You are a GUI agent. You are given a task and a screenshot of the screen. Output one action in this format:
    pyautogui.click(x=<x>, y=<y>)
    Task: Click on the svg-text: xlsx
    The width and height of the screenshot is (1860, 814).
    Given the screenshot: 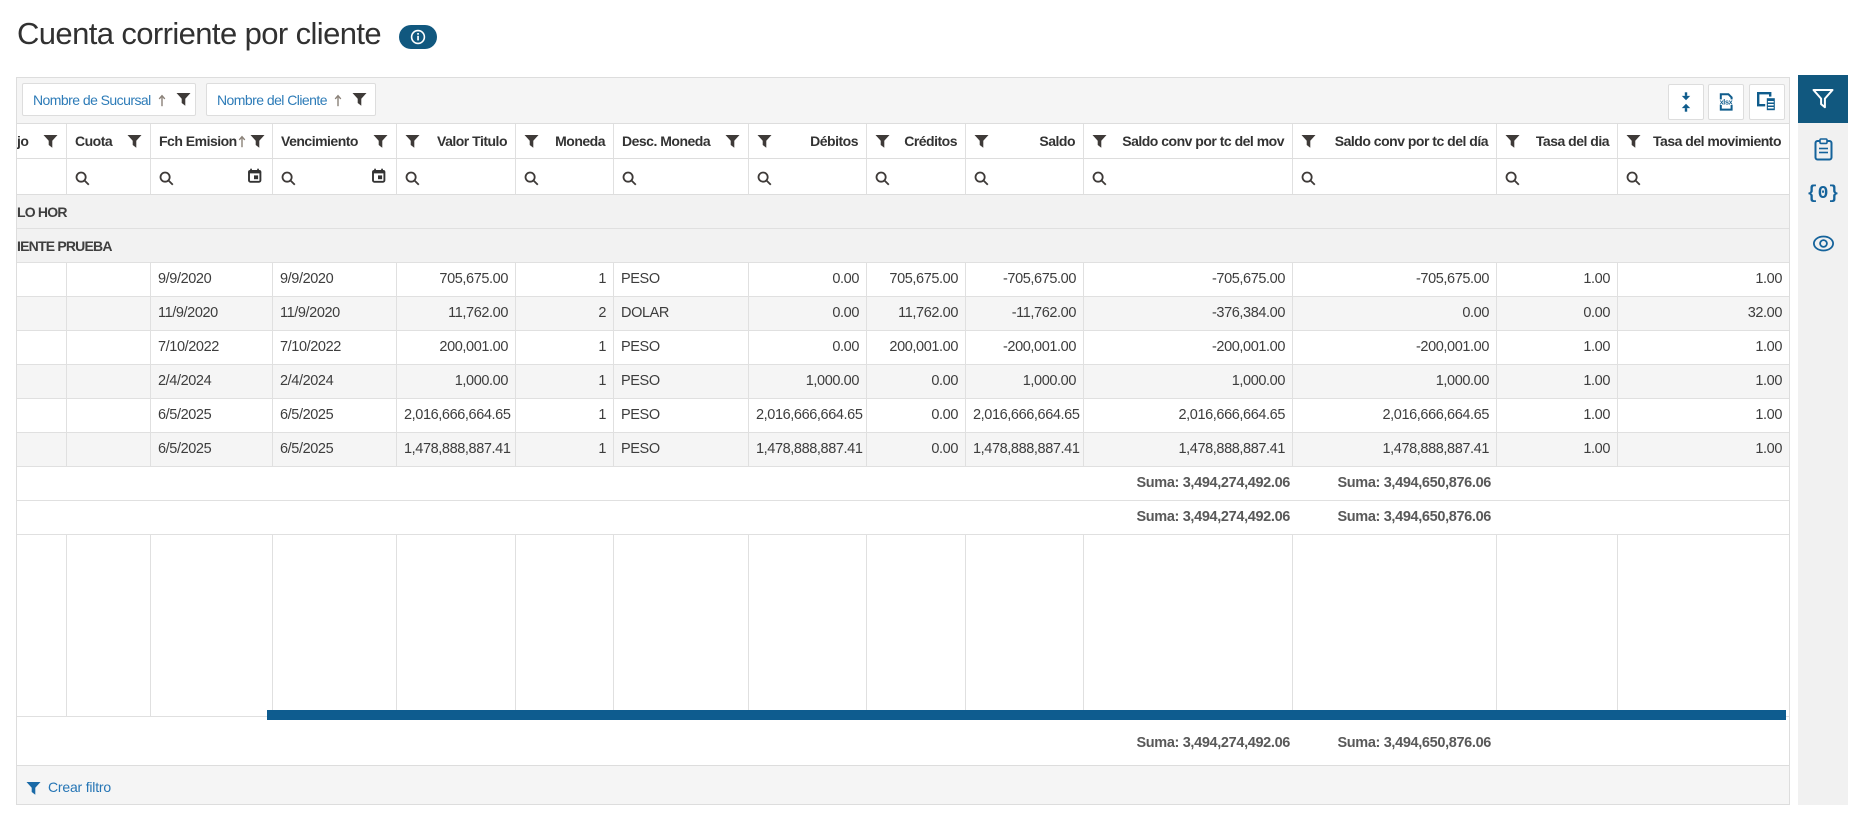 What is the action you would take?
    pyautogui.click(x=1726, y=101)
    